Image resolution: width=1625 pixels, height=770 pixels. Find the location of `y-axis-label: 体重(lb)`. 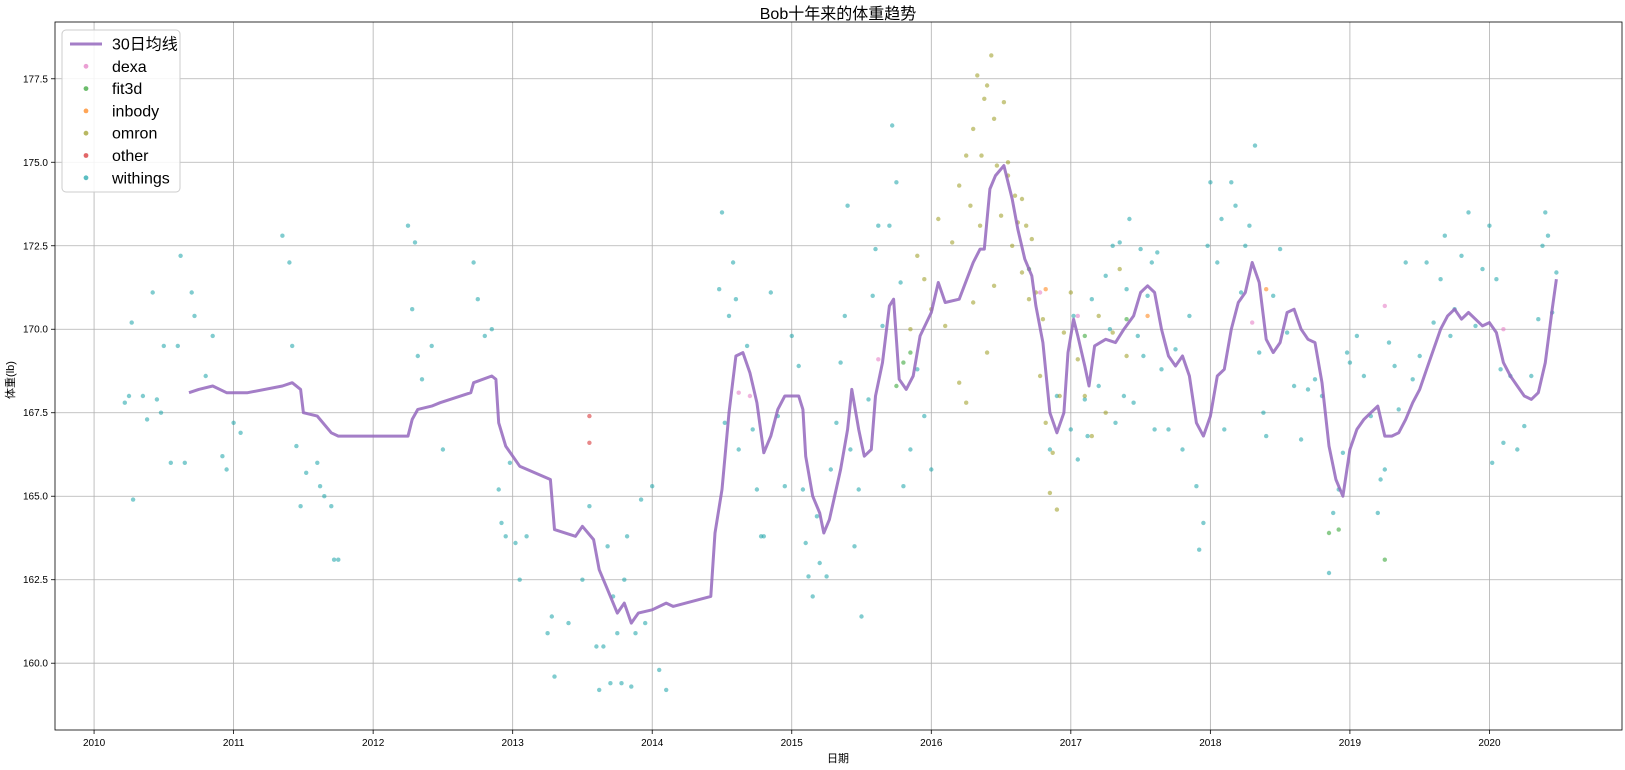

y-axis-label: 体重(lb) is located at coordinates (10, 380).